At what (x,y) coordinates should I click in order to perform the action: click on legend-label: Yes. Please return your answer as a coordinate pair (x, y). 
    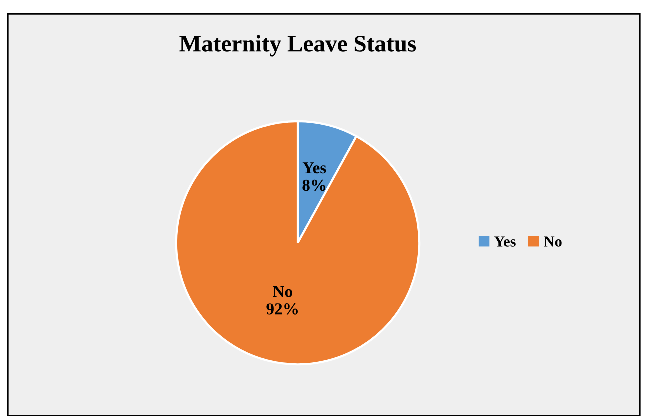
    Looking at the image, I should click on (505, 241).